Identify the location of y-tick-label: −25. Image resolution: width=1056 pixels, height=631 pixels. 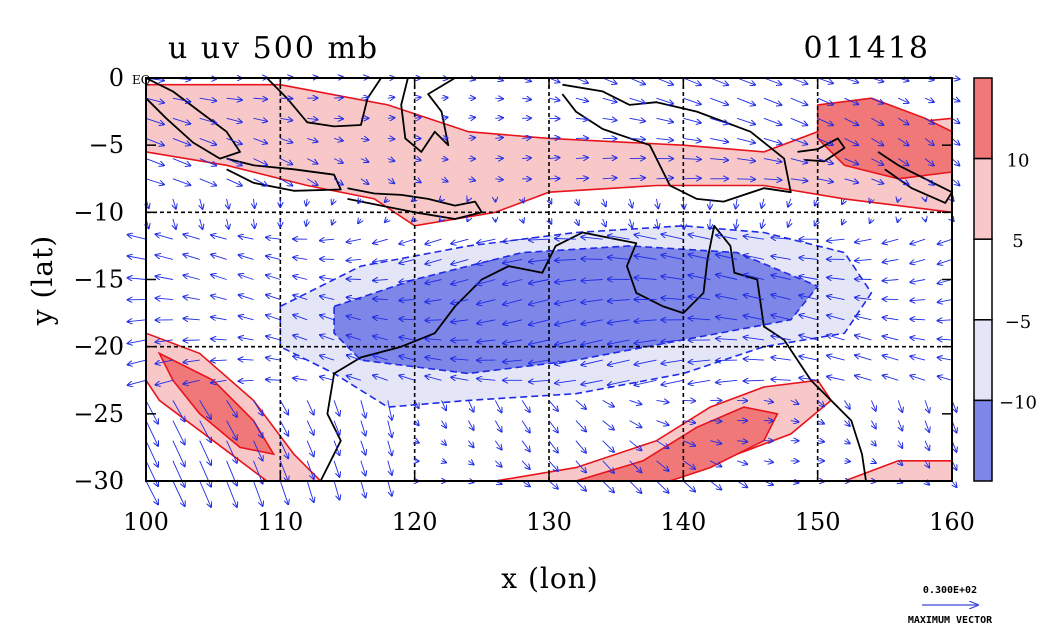
(98, 414).